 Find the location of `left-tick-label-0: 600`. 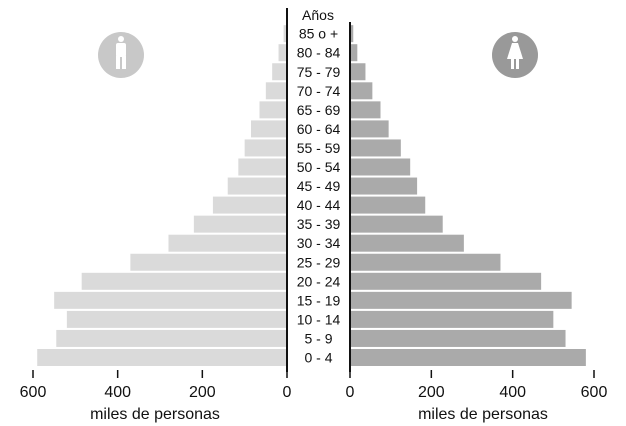

left-tick-label-0: 600 is located at coordinates (33, 392).